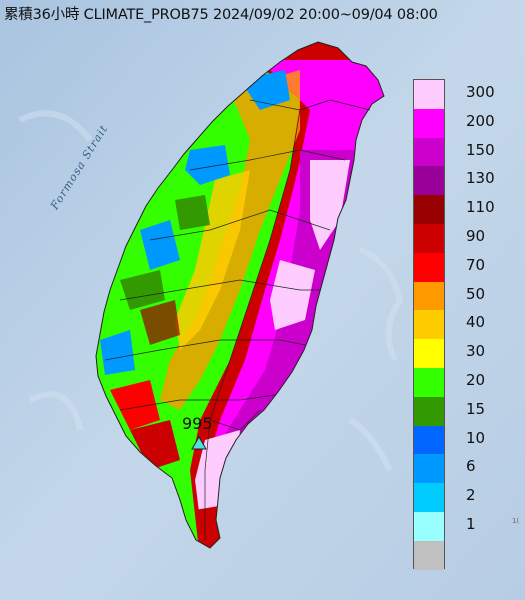  Describe the element at coordinates (480, 92) in the screenshot. I see `legend-label: 300` at that location.